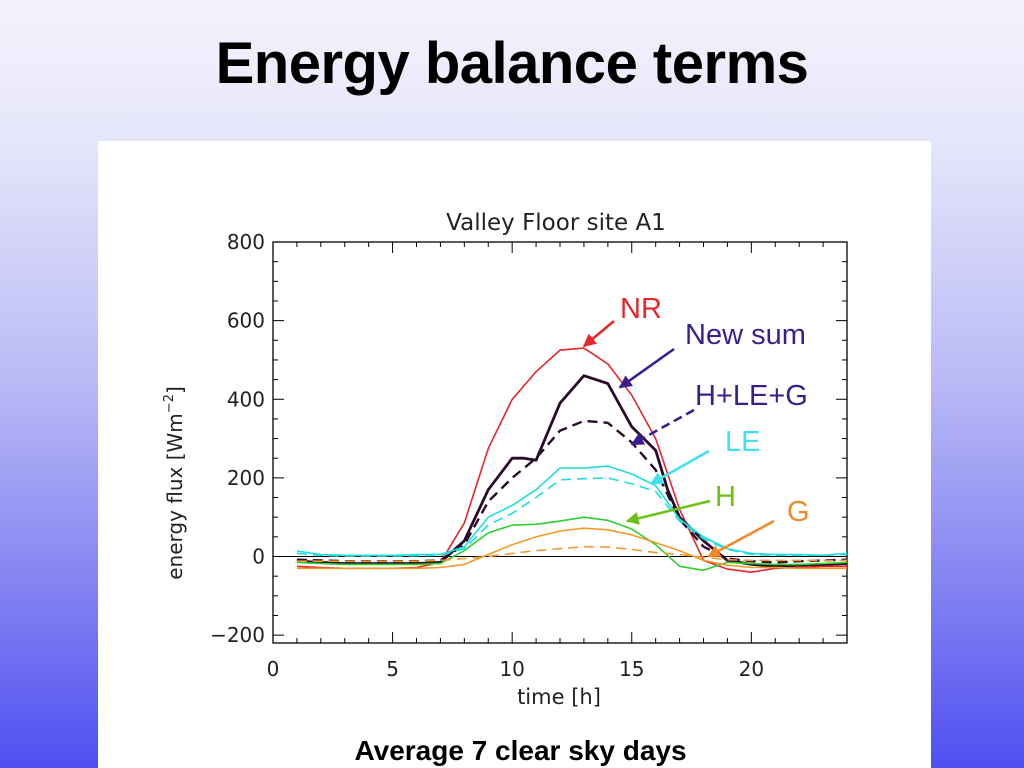  I want to click on x-tick-label: 5, so click(392, 669).